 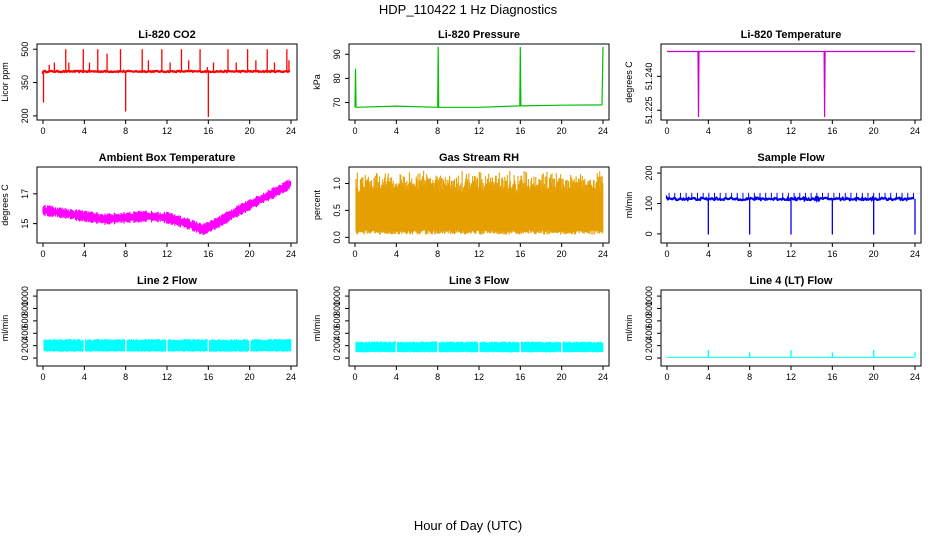 I want to click on y-tick-label: 51.225, so click(x=649, y=110).